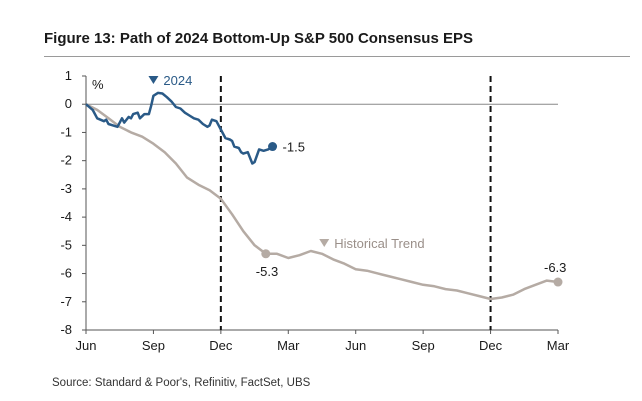 Image resolution: width=642 pixels, height=401 pixels. What do you see at coordinates (324, 243) in the screenshot?
I see `historical-legend-marker` at bounding box center [324, 243].